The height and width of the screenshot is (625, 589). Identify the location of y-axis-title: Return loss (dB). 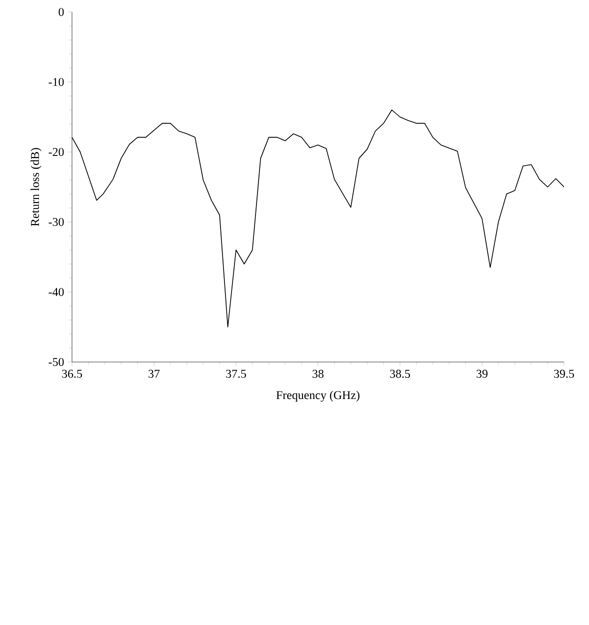
(36, 187).